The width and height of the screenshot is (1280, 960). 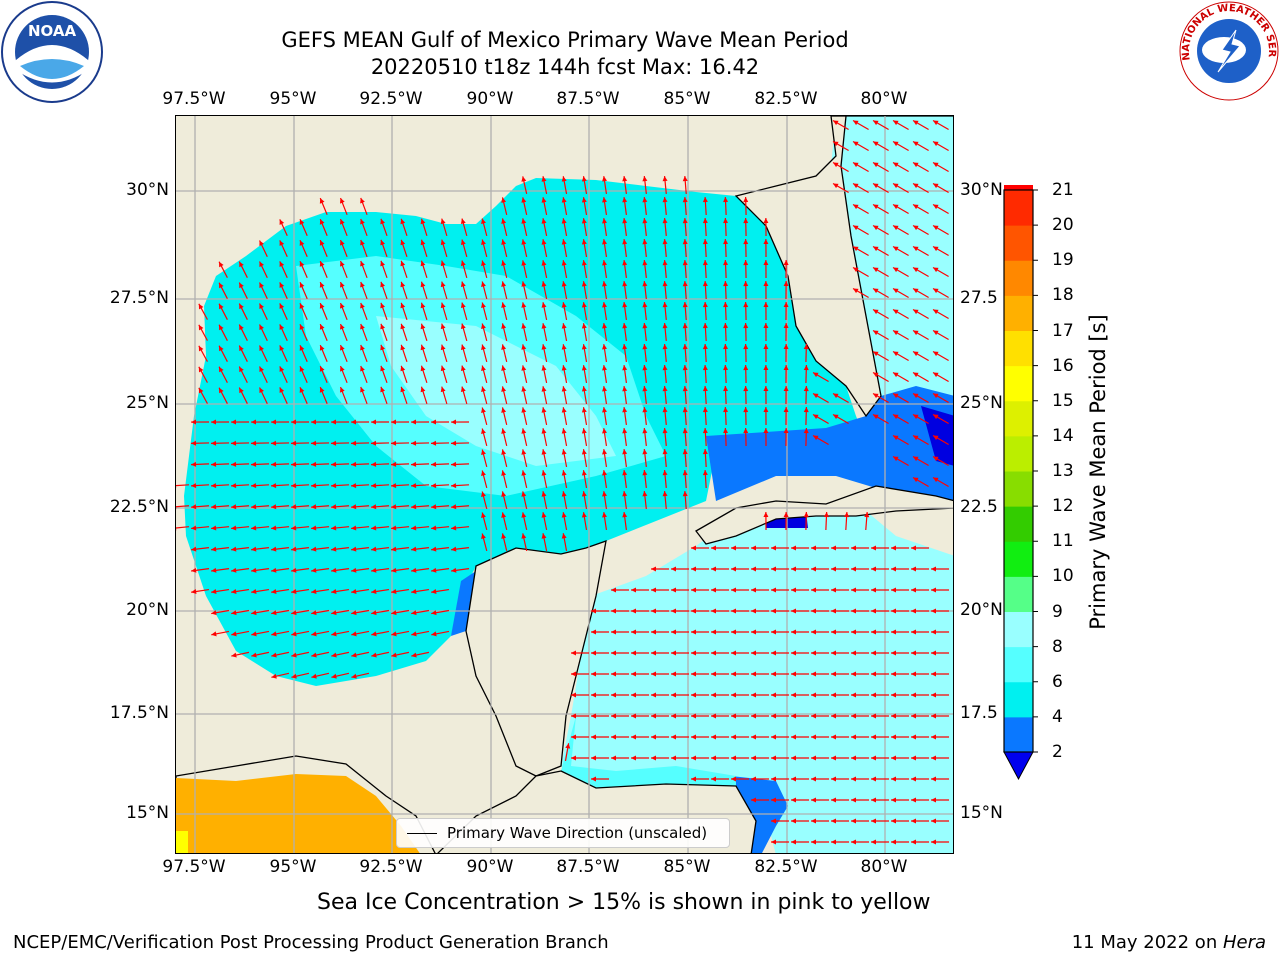 What do you see at coordinates (588, 867) in the screenshot?
I see `lon-tick-label: 87.5°W` at bounding box center [588, 867].